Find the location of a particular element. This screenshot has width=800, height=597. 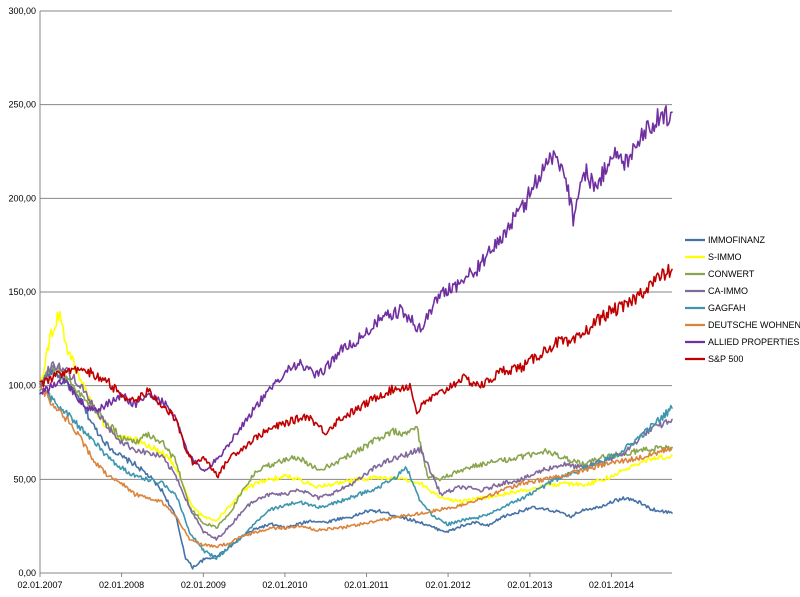

legend-label: S-IMMO is located at coordinates (725, 257).